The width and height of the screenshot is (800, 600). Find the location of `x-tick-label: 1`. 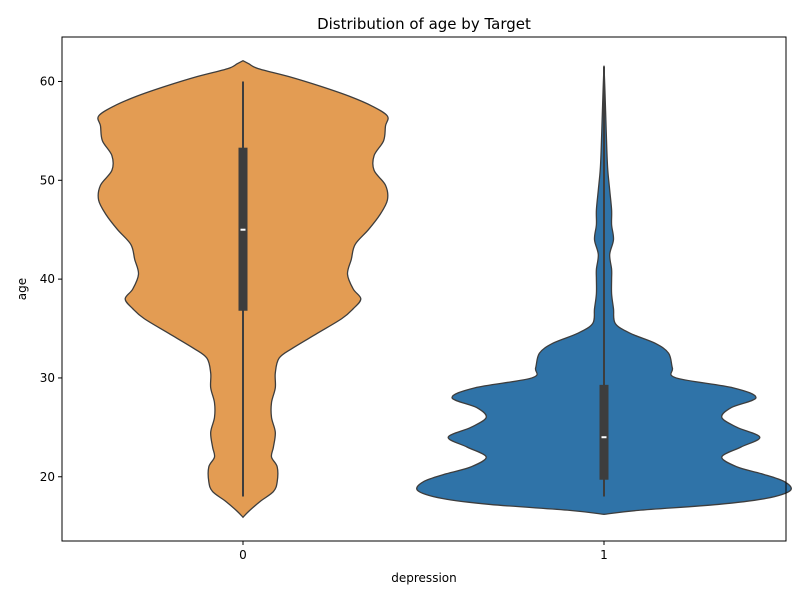

x-tick-label: 1 is located at coordinates (604, 555).